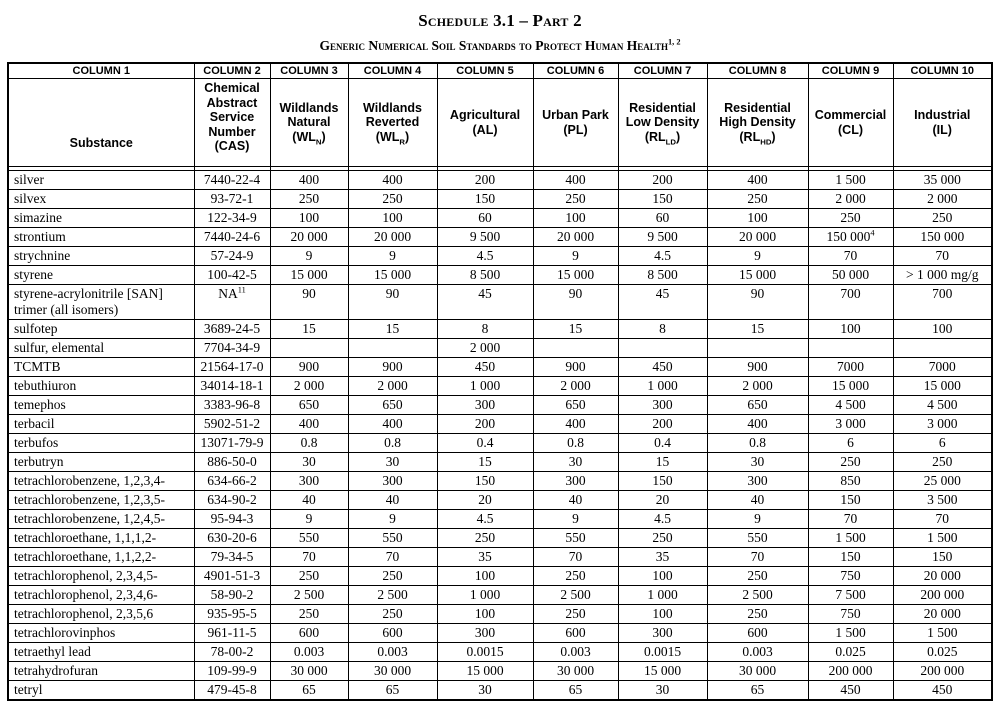 This screenshot has width=1000, height=723. Describe the element at coordinates (757, 690) in the screenshot. I see `value-cell: 65` at that location.